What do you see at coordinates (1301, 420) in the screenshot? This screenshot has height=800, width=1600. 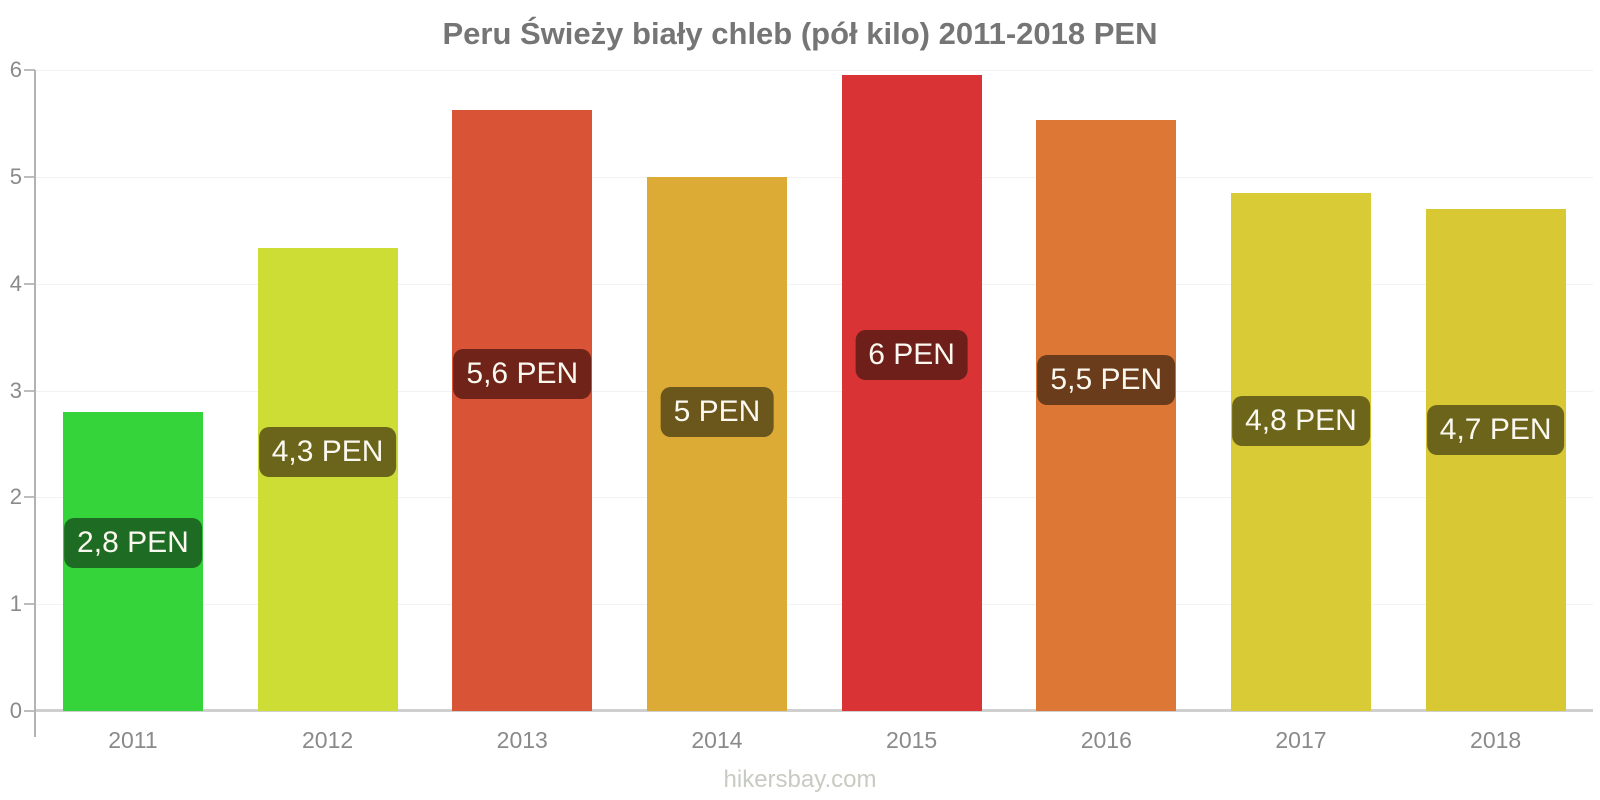 I see `bar-value-badge: 4,8 PEN` at bounding box center [1301, 420].